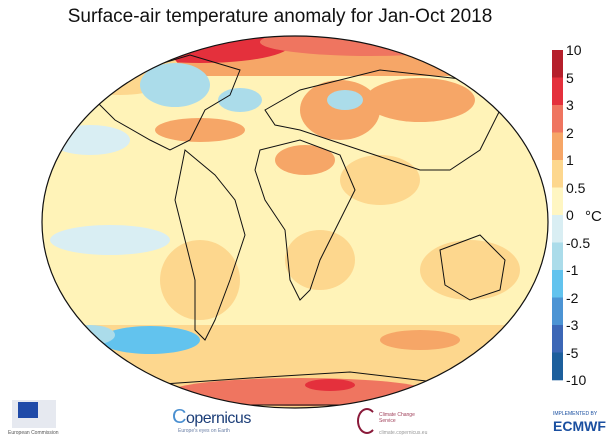  I want to click on c3s-url: climate.copernicus.eu, so click(403, 433).